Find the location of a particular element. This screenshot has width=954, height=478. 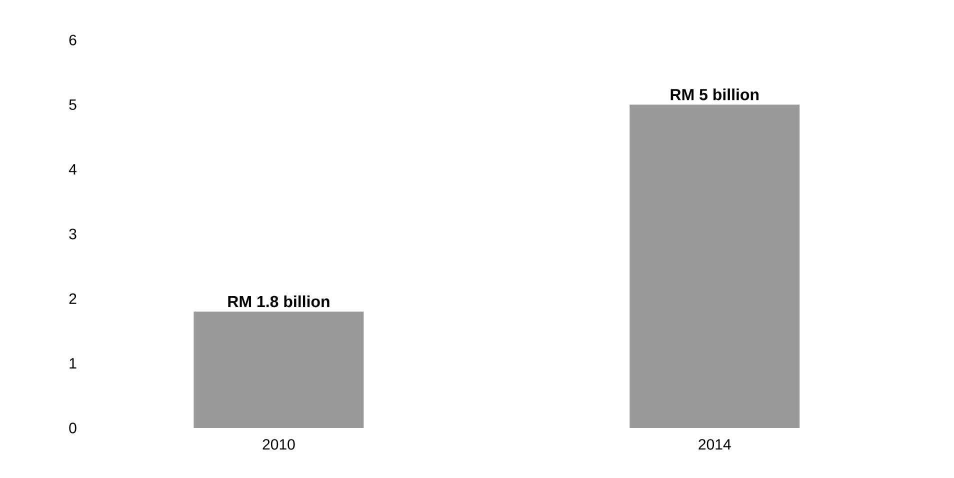

x-tick-label: 2010 is located at coordinates (278, 444).